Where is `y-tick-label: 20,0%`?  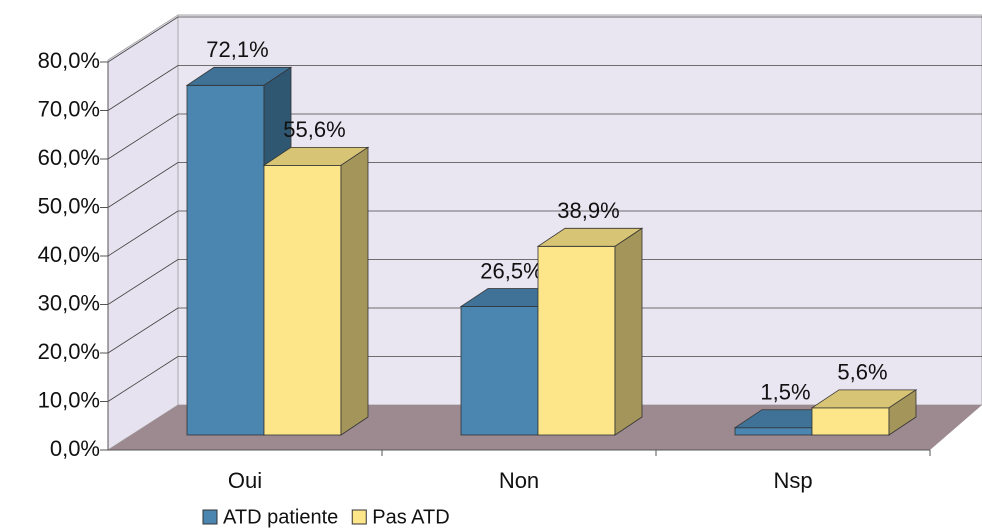
y-tick-label: 20,0% is located at coordinates (69, 351).